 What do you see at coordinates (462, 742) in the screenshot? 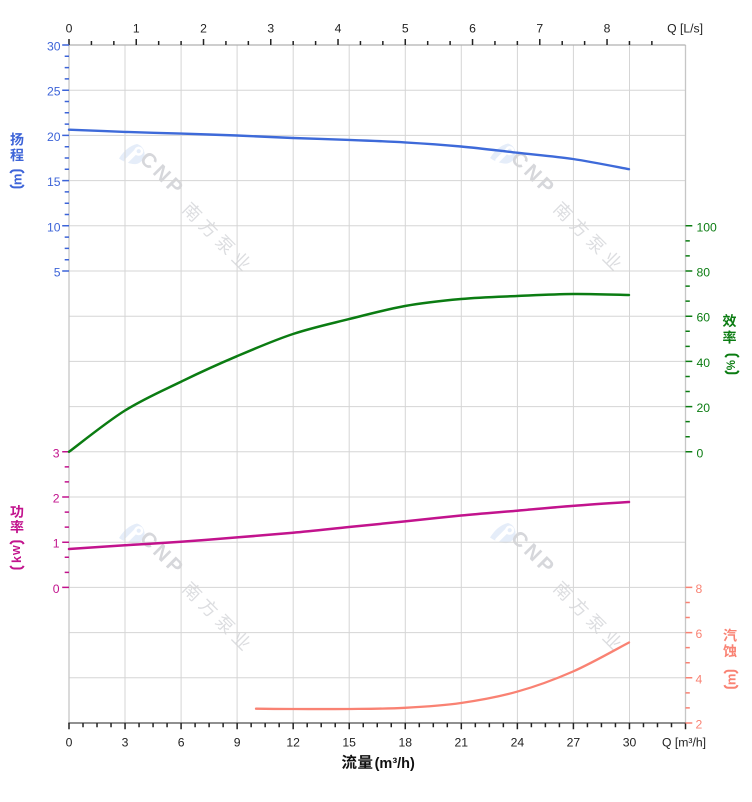
I see `svg-text: 21` at bounding box center [462, 742].